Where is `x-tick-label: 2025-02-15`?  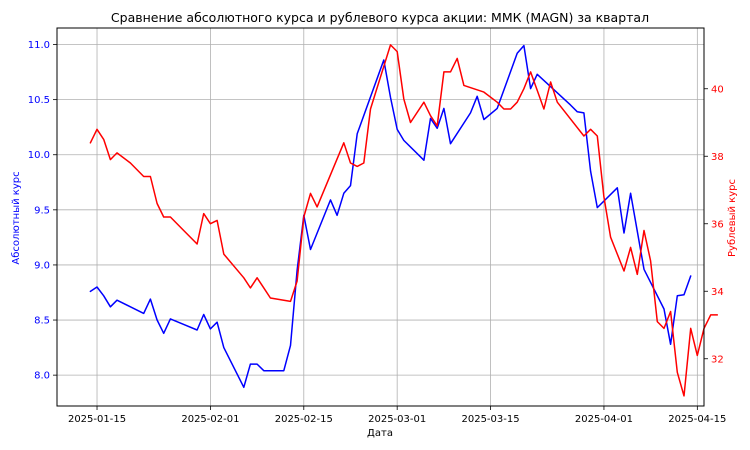
x-tick-label: 2025-02-15 is located at coordinates (304, 419).